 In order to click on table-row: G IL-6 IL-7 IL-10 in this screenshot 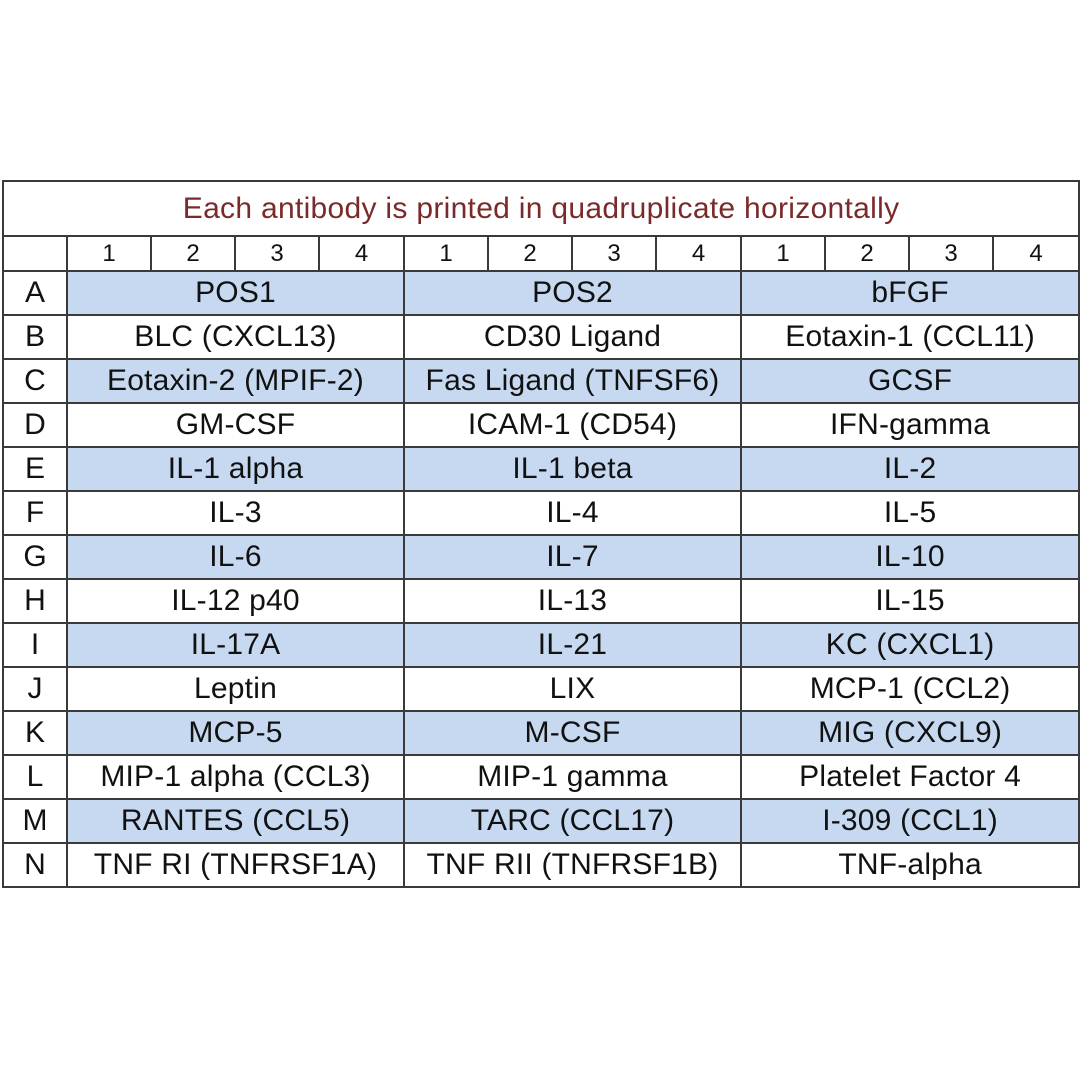, I will do `click(541, 557)`.